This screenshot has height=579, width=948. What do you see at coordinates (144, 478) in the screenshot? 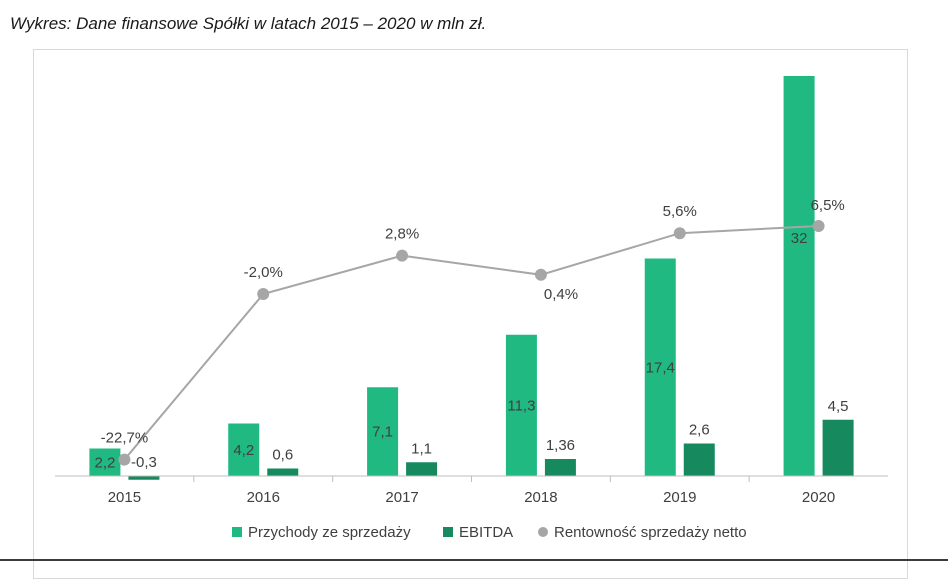
I see `ebitda-bar-2015` at bounding box center [144, 478].